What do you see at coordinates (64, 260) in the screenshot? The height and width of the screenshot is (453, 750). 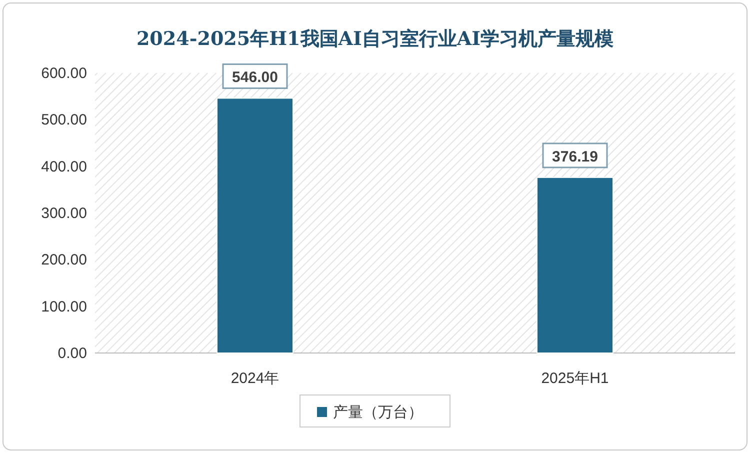 I see `y-tick-label: 200.00` at bounding box center [64, 260].